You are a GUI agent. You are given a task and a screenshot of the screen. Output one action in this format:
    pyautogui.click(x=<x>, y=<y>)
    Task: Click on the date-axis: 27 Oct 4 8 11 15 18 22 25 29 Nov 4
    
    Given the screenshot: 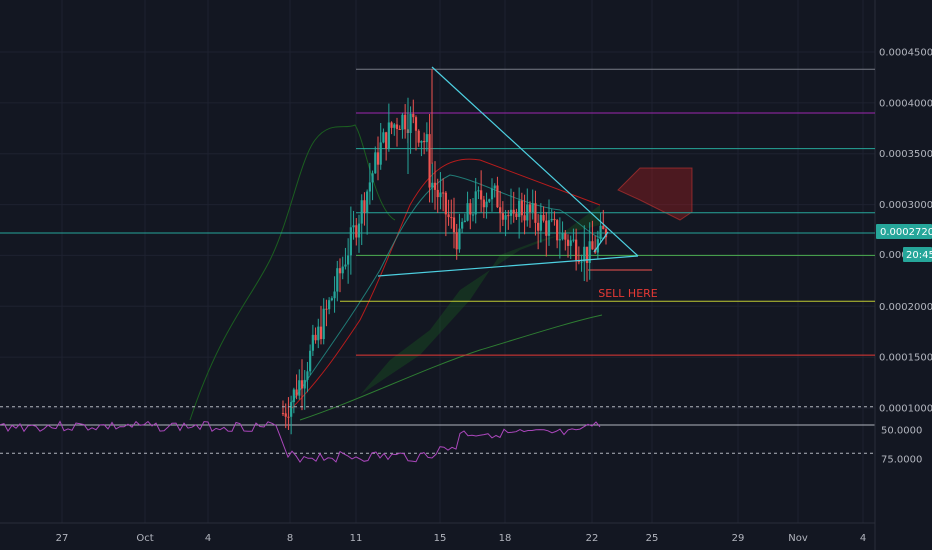 What is the action you would take?
    pyautogui.click(x=461, y=538)
    